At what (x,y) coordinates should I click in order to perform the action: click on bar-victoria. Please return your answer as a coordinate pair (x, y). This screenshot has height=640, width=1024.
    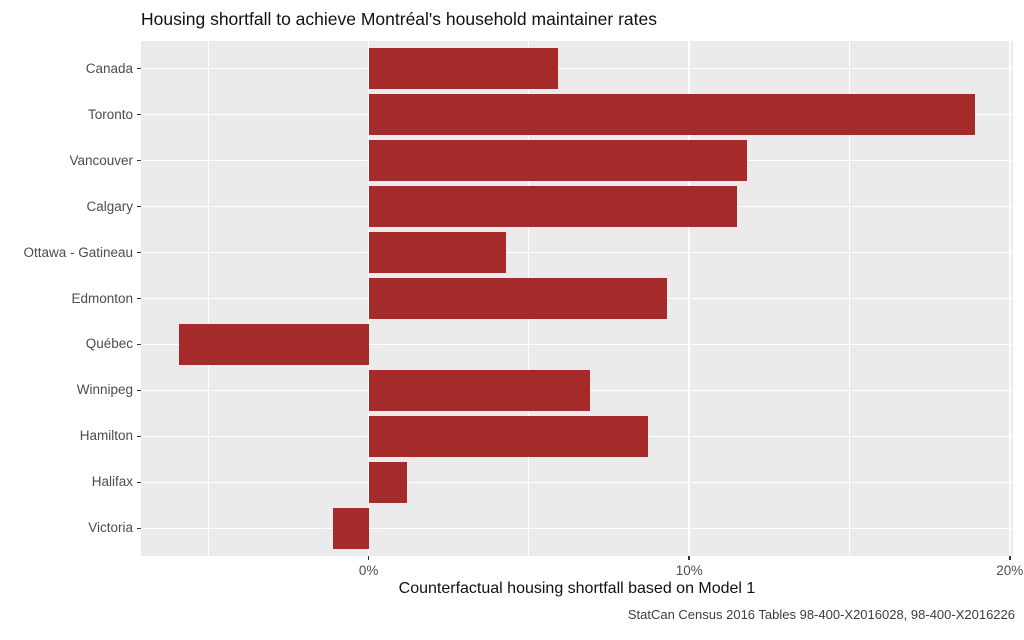
    Looking at the image, I should click on (351, 528).